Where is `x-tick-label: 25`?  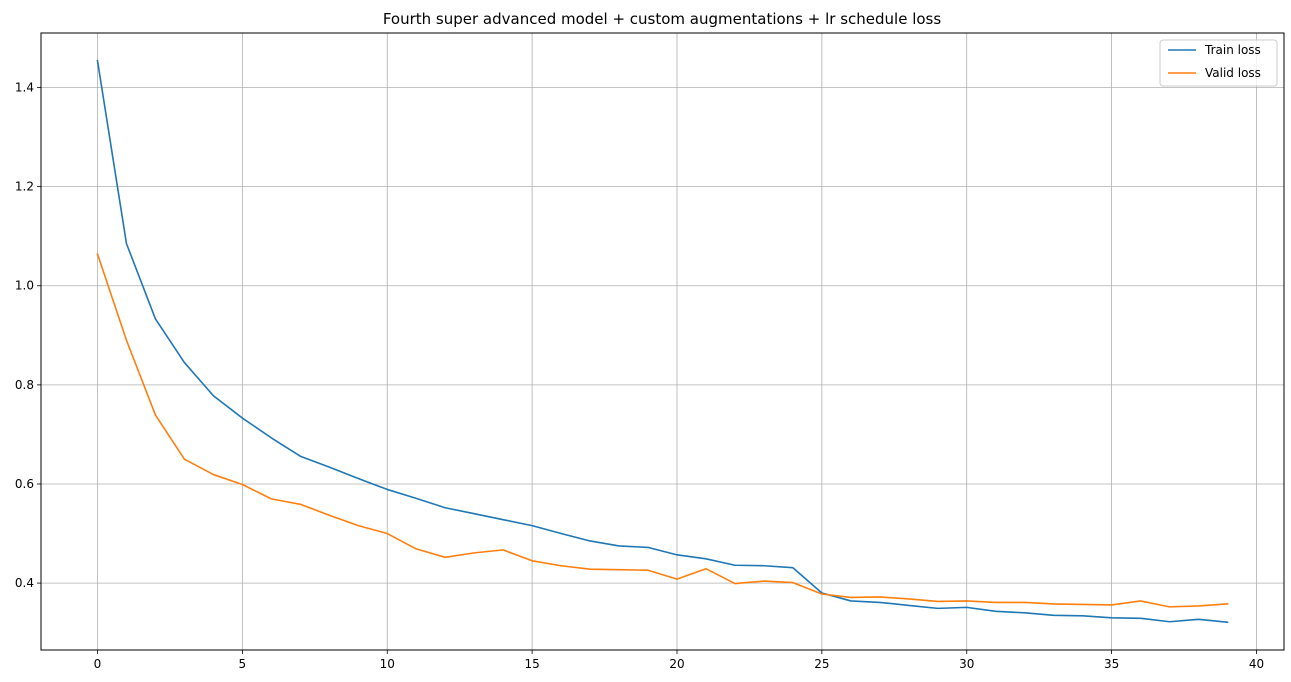
x-tick-label: 25 is located at coordinates (821, 664).